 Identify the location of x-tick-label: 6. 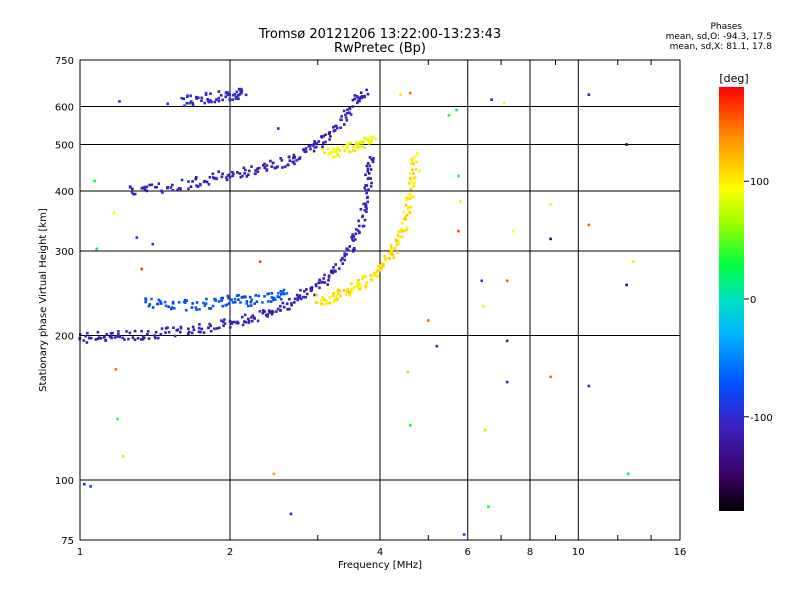
(468, 552).